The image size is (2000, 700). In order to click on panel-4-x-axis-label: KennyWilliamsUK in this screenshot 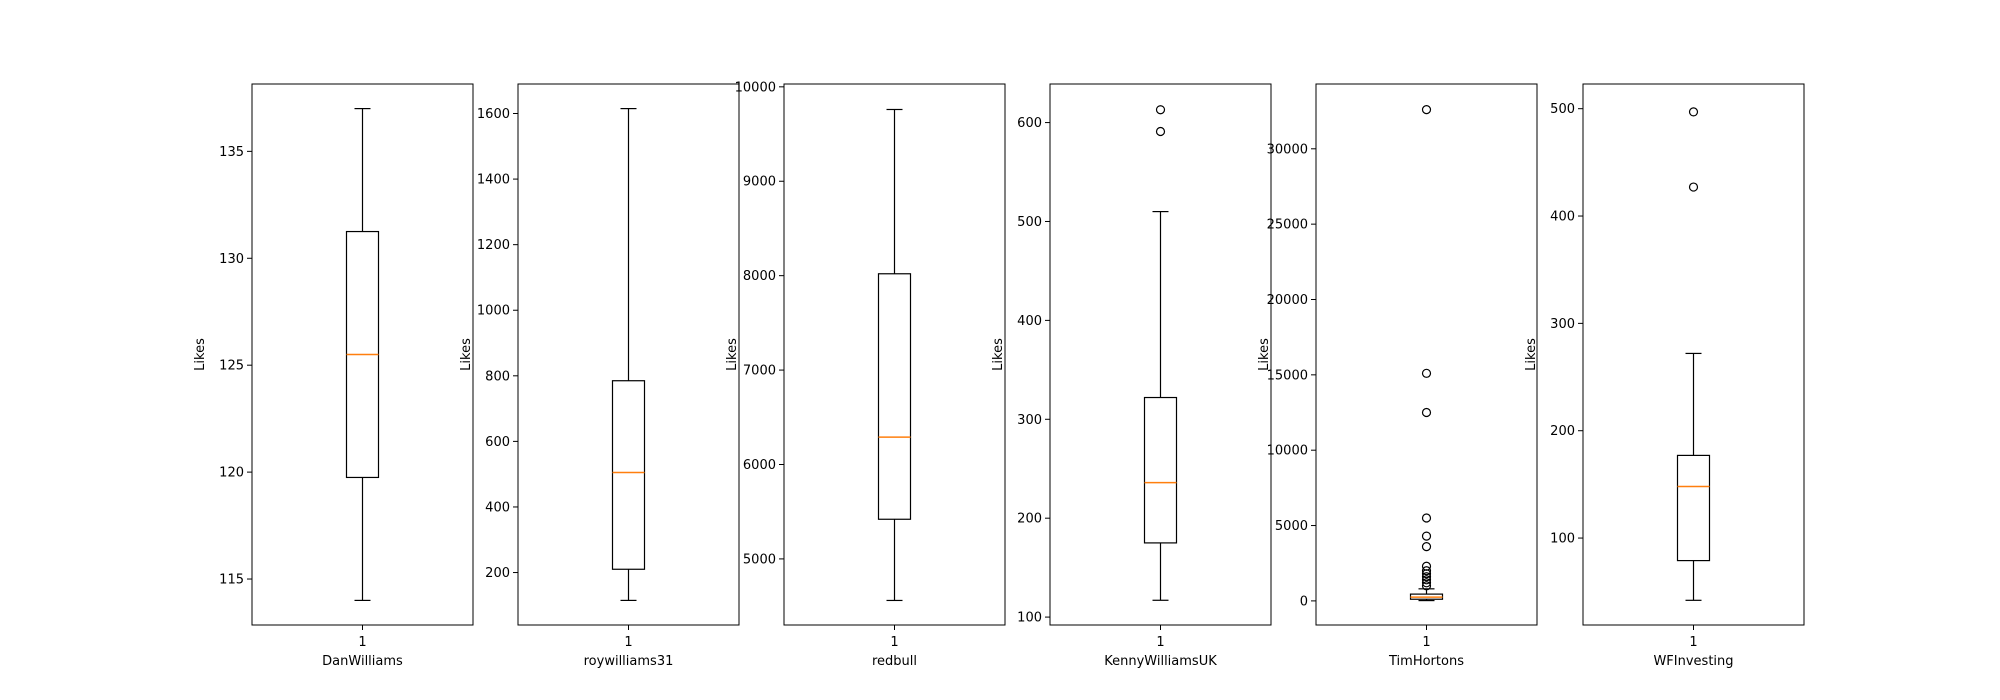, I will do `click(1160, 661)`.